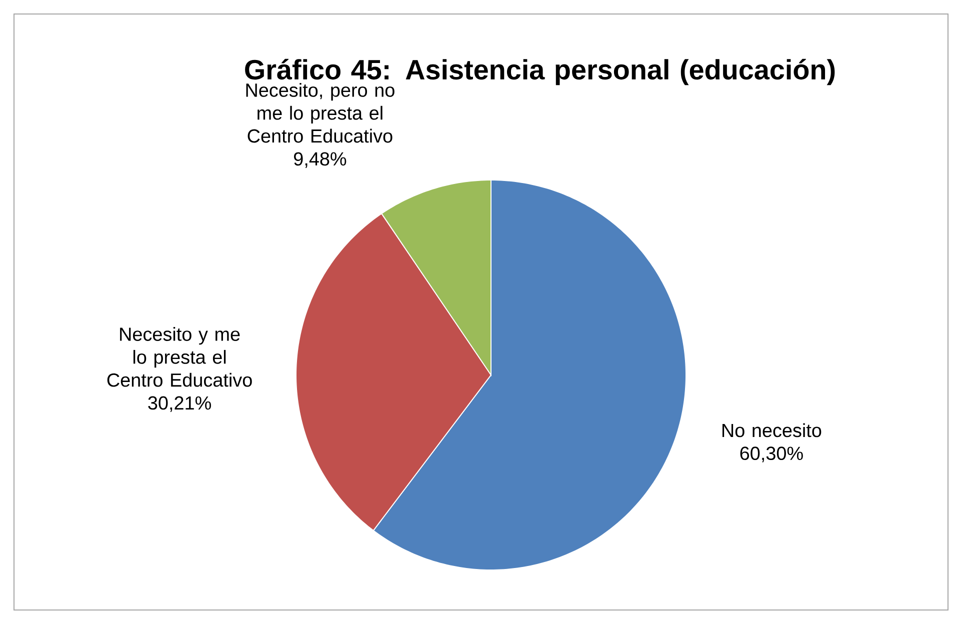 The image size is (960, 624). Describe the element at coordinates (771, 454) in the screenshot. I see `data-label: 60,30%` at that location.